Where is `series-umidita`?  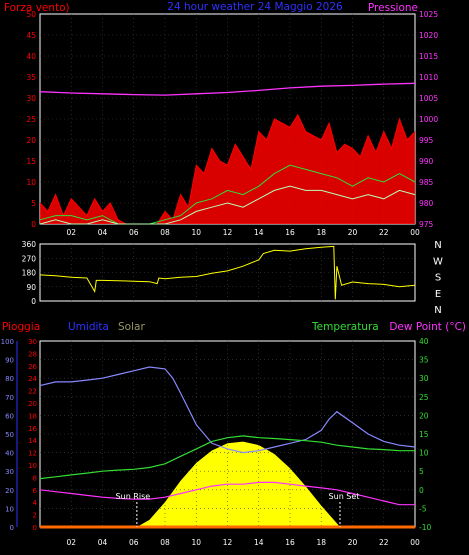 series-umidita is located at coordinates (227, 410).